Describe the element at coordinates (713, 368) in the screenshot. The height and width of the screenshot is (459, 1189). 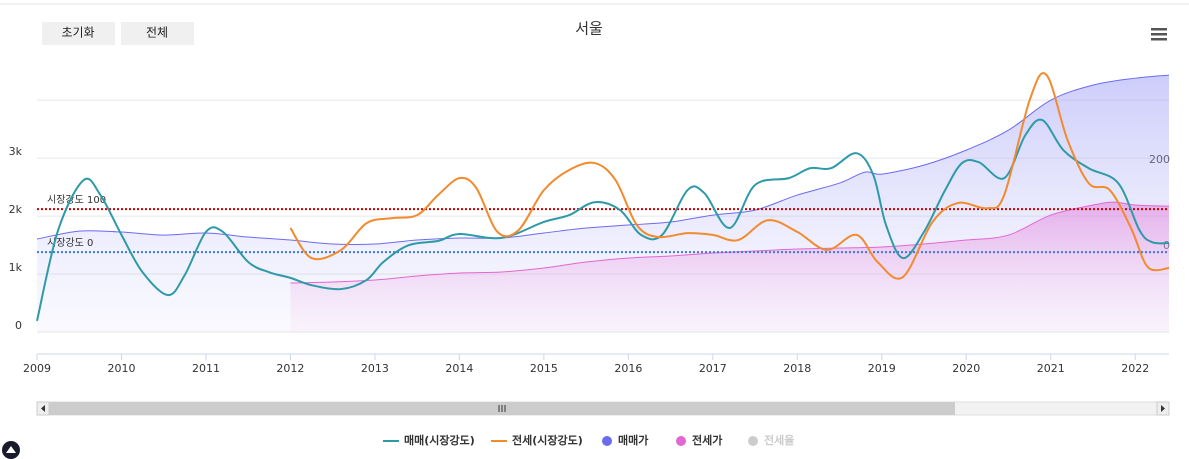
I see `x-tick-label: 2017` at that location.